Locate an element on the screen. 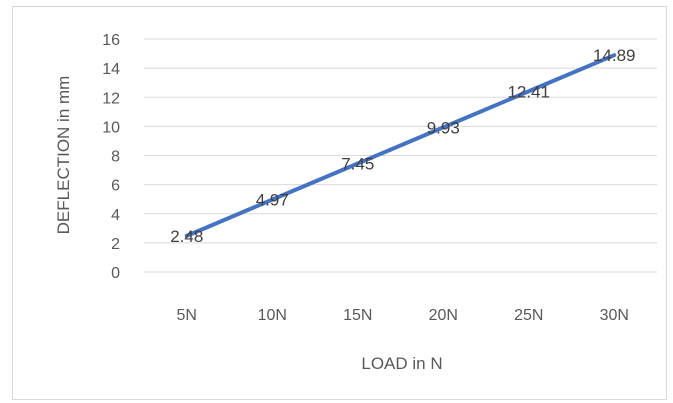 This screenshot has height=403, width=673. x-axis-ticks: 5N 10N 15N 20N 25N 30N is located at coordinates (403, 315).